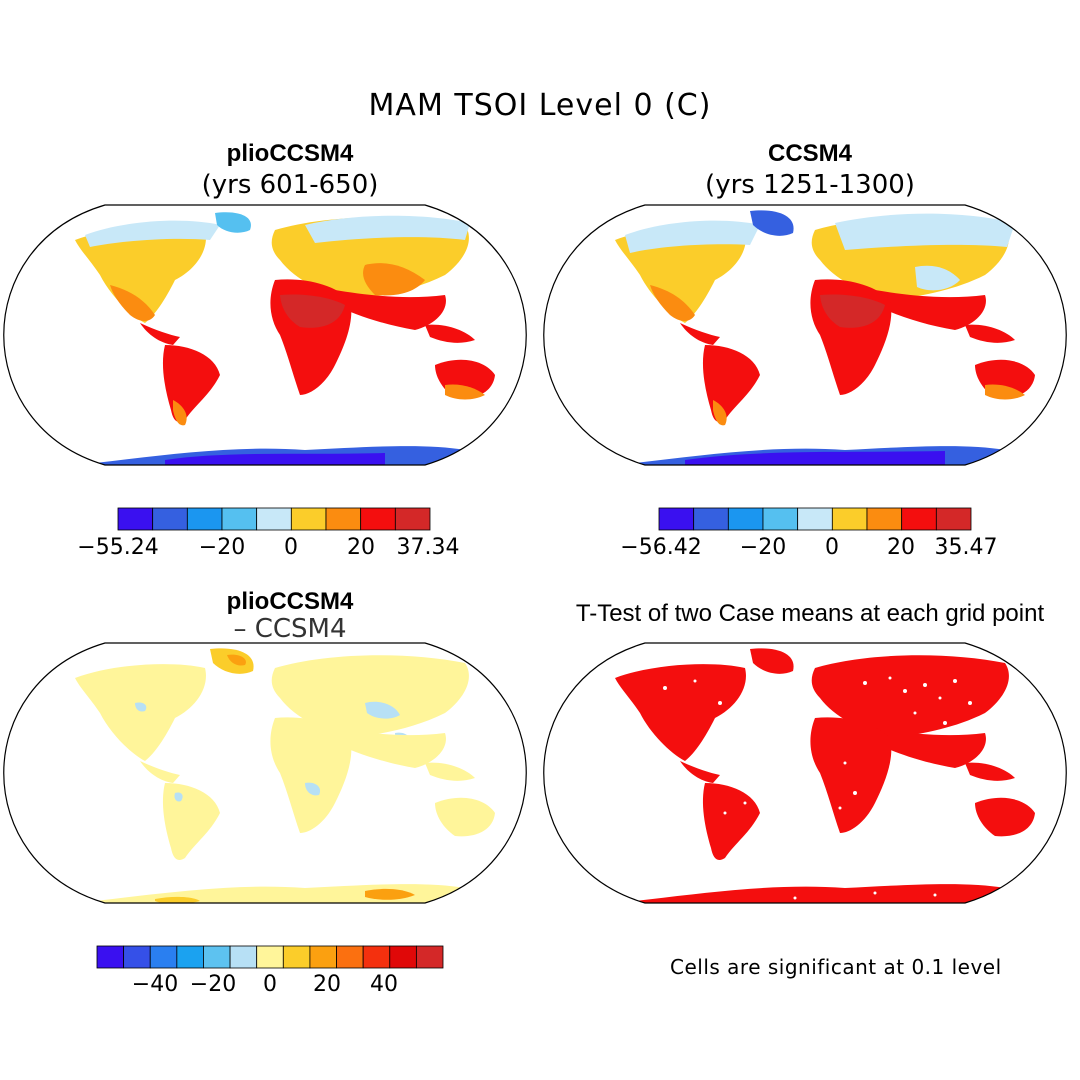  I want to click on panel-title-top-left: plioCCSM4, so click(290, 153).